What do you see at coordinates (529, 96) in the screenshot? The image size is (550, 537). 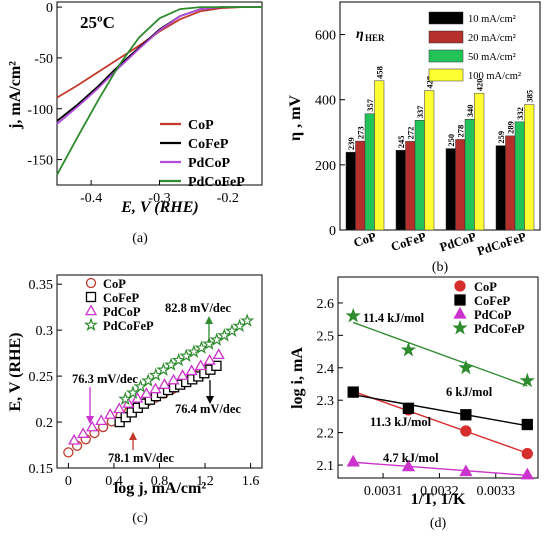 I see `panel-b-bar-label: 385` at bounding box center [529, 96].